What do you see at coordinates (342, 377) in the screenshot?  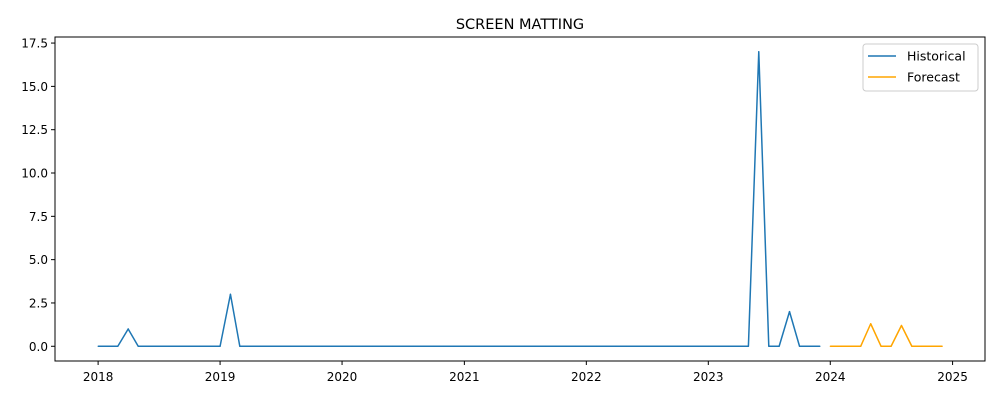 I see `x-tick-label: 2020` at bounding box center [342, 377].